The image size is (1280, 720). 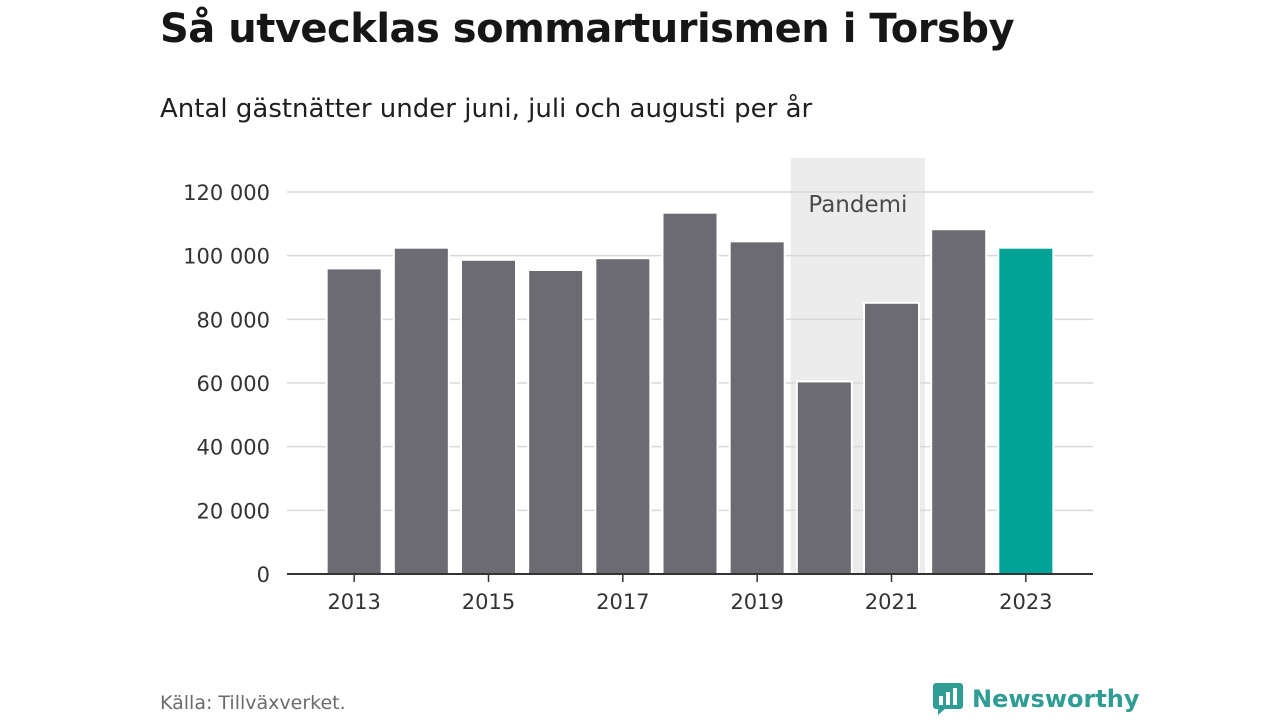 I want to click on bar-2021, so click(x=891, y=438).